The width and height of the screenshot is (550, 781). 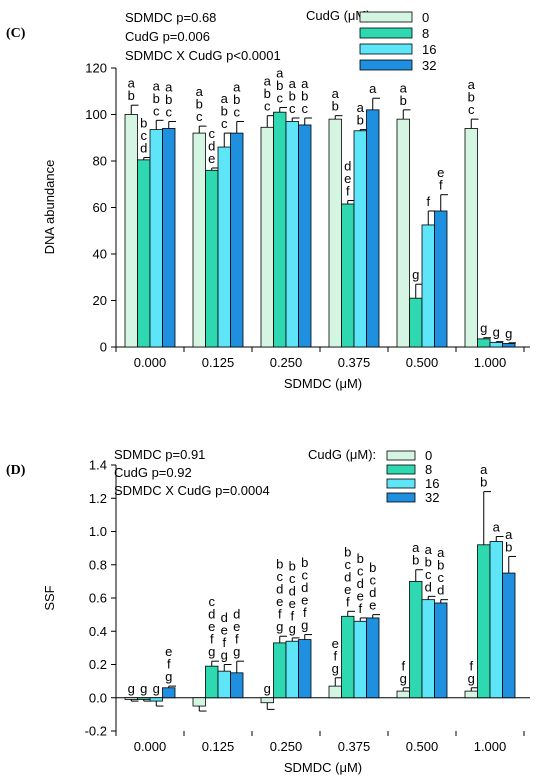 I want to click on x-tick-label: 0.250, so click(x=286, y=362).